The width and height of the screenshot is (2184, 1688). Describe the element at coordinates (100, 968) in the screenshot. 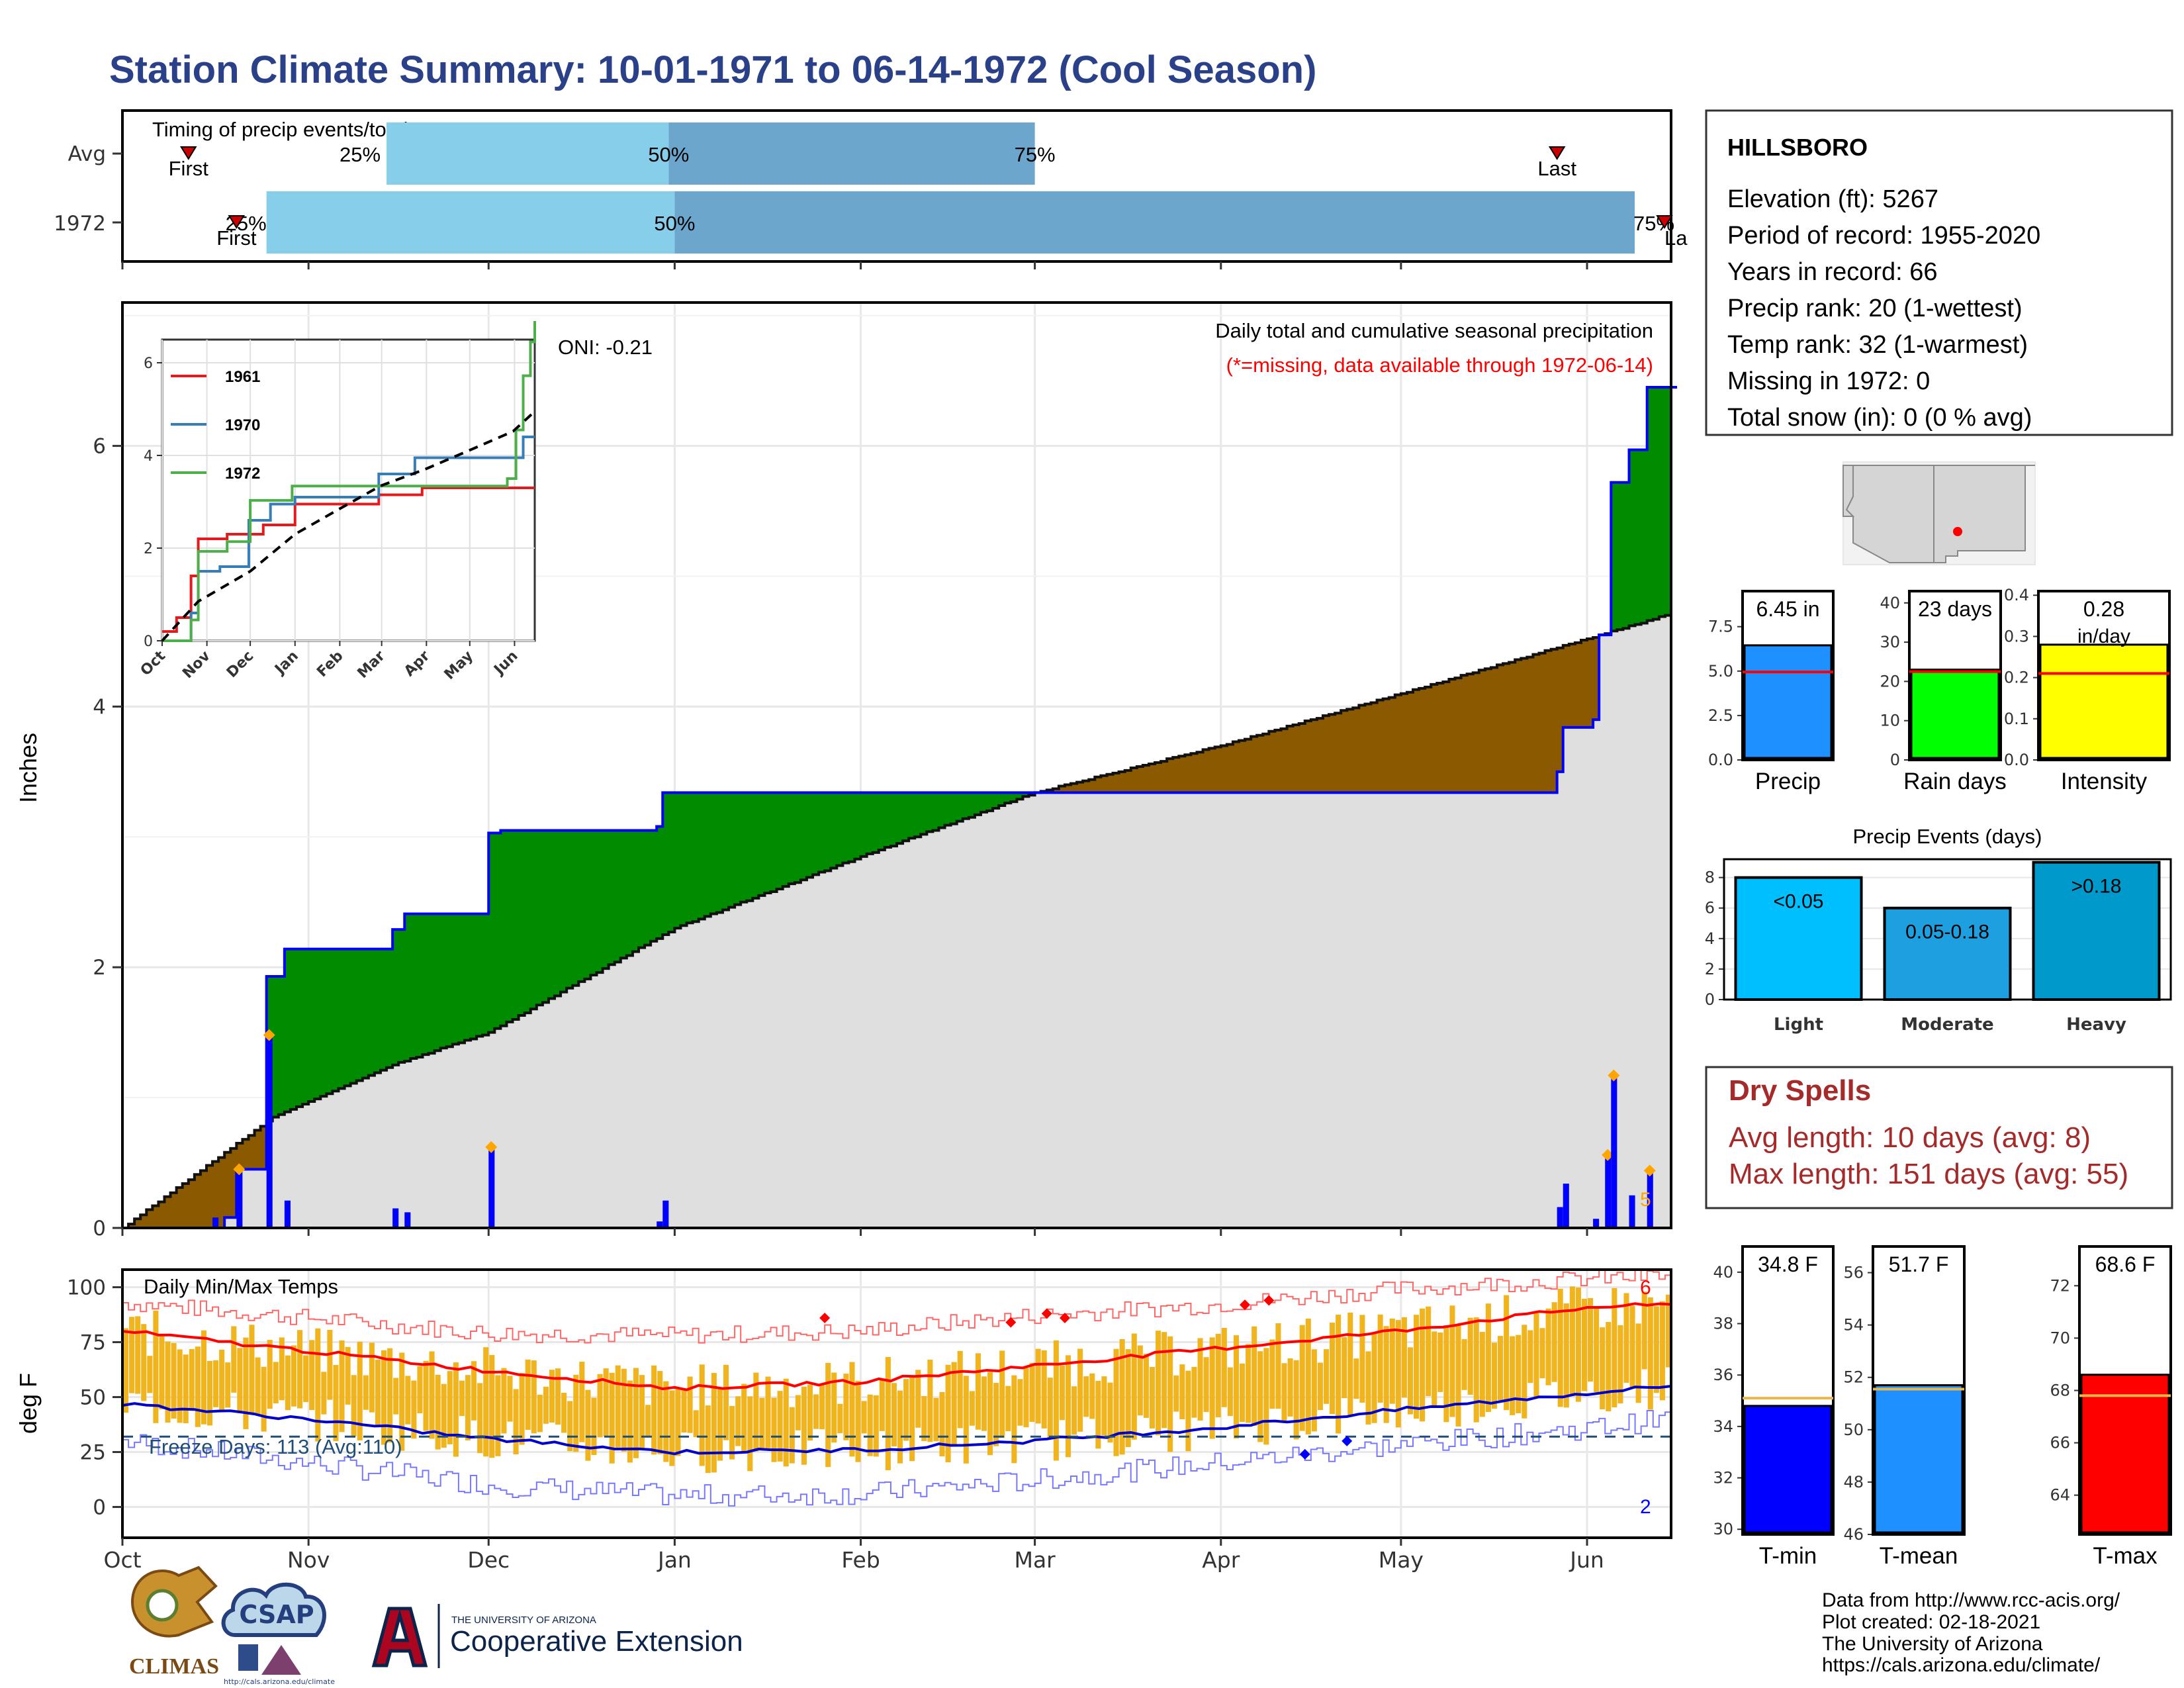

I see `precip-ytick-label: 2` at that location.